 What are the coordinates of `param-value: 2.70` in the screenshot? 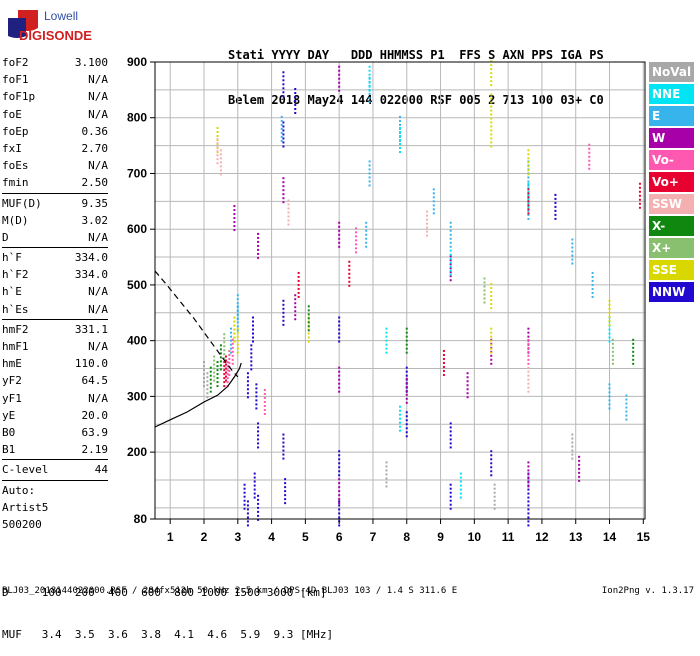 It's located at (95, 148).